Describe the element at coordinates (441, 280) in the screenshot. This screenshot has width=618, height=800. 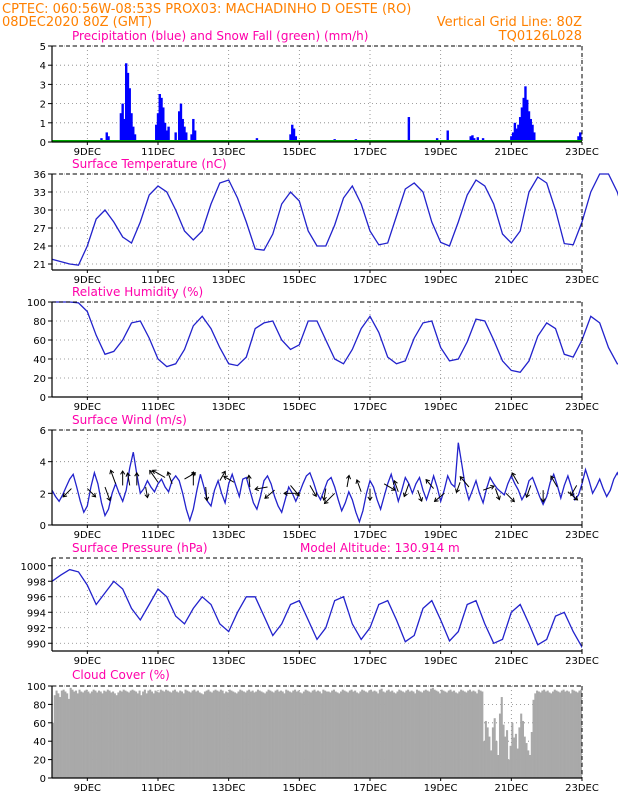
I see `x-tick-label: 19DEC` at that location.